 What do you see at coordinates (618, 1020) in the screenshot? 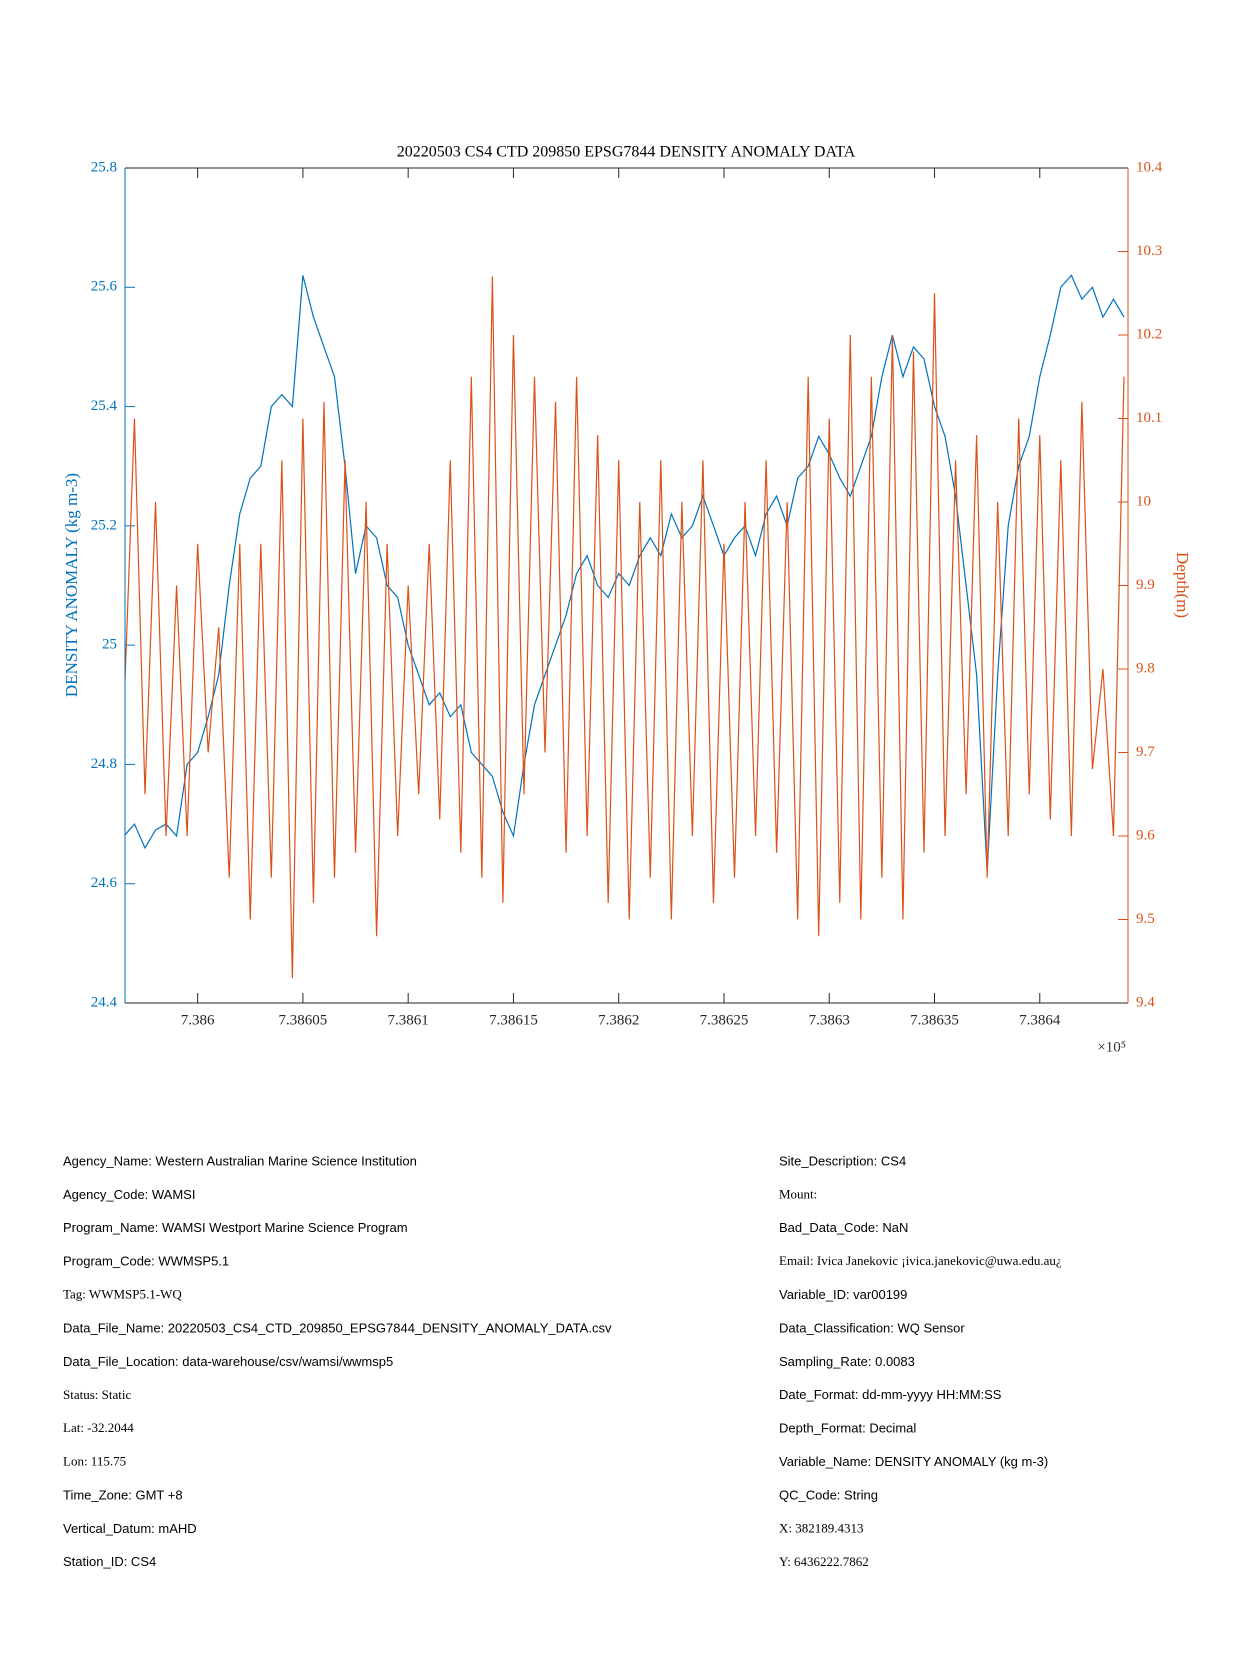
I see `x-tick-label: 7.3862` at bounding box center [618, 1020].